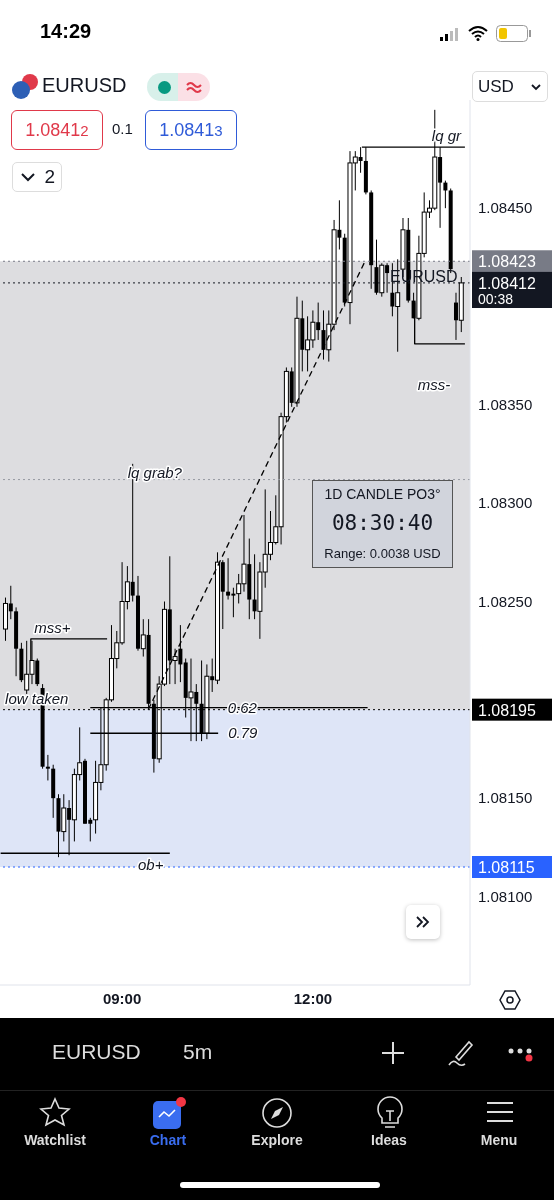 The height and width of the screenshot is (1200, 554). What do you see at coordinates (389, 1140) in the screenshot?
I see `text: Ideas` at bounding box center [389, 1140].